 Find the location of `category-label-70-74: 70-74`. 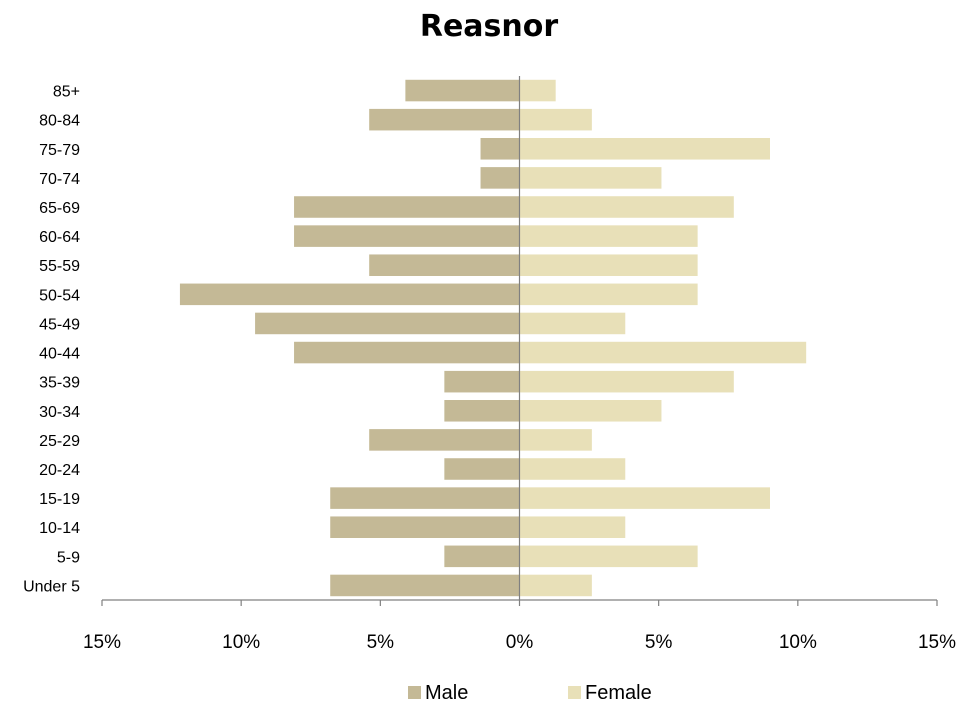

category-label-70-74: 70-74 is located at coordinates (59, 179).